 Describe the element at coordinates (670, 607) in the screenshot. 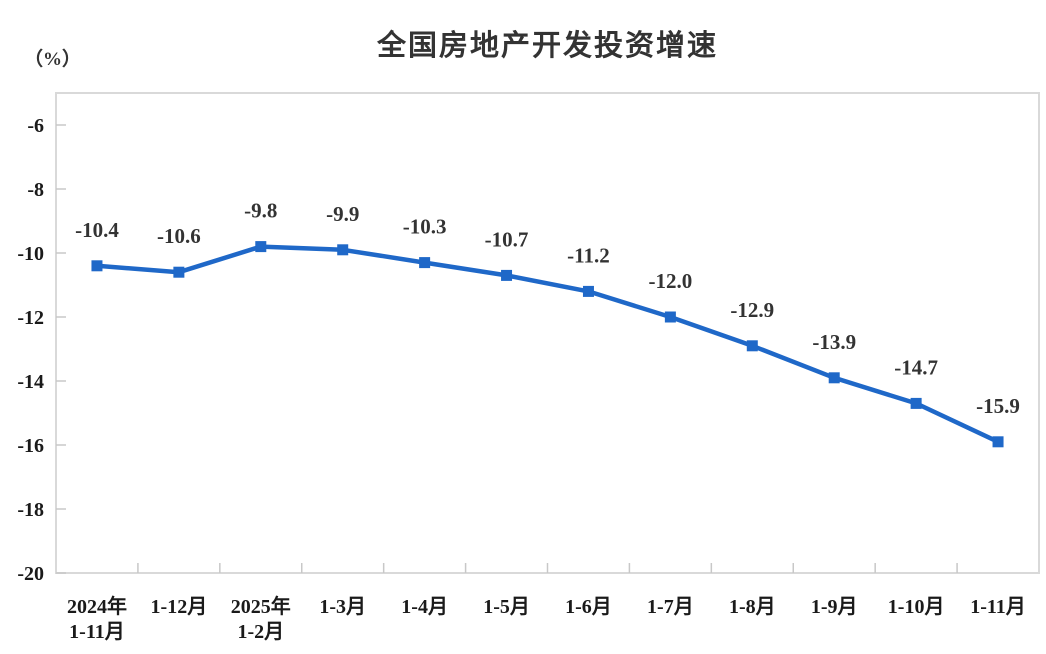

I see `x-axis-label: 1-7月` at that location.